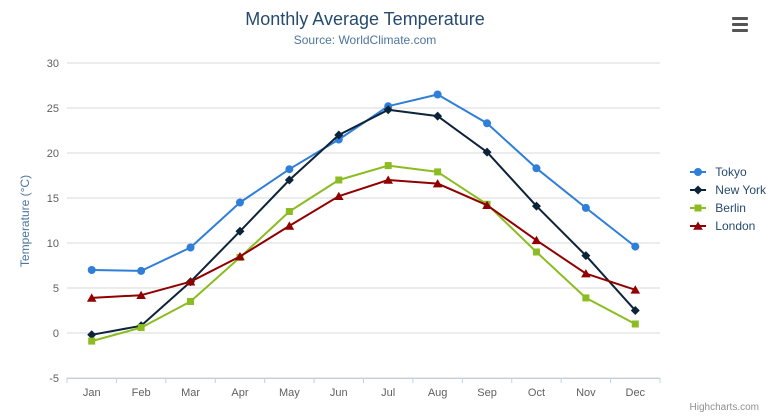 This screenshot has width=769, height=416. What do you see at coordinates (698, 225) in the screenshot?
I see `legend-triangle-icon` at bounding box center [698, 225].